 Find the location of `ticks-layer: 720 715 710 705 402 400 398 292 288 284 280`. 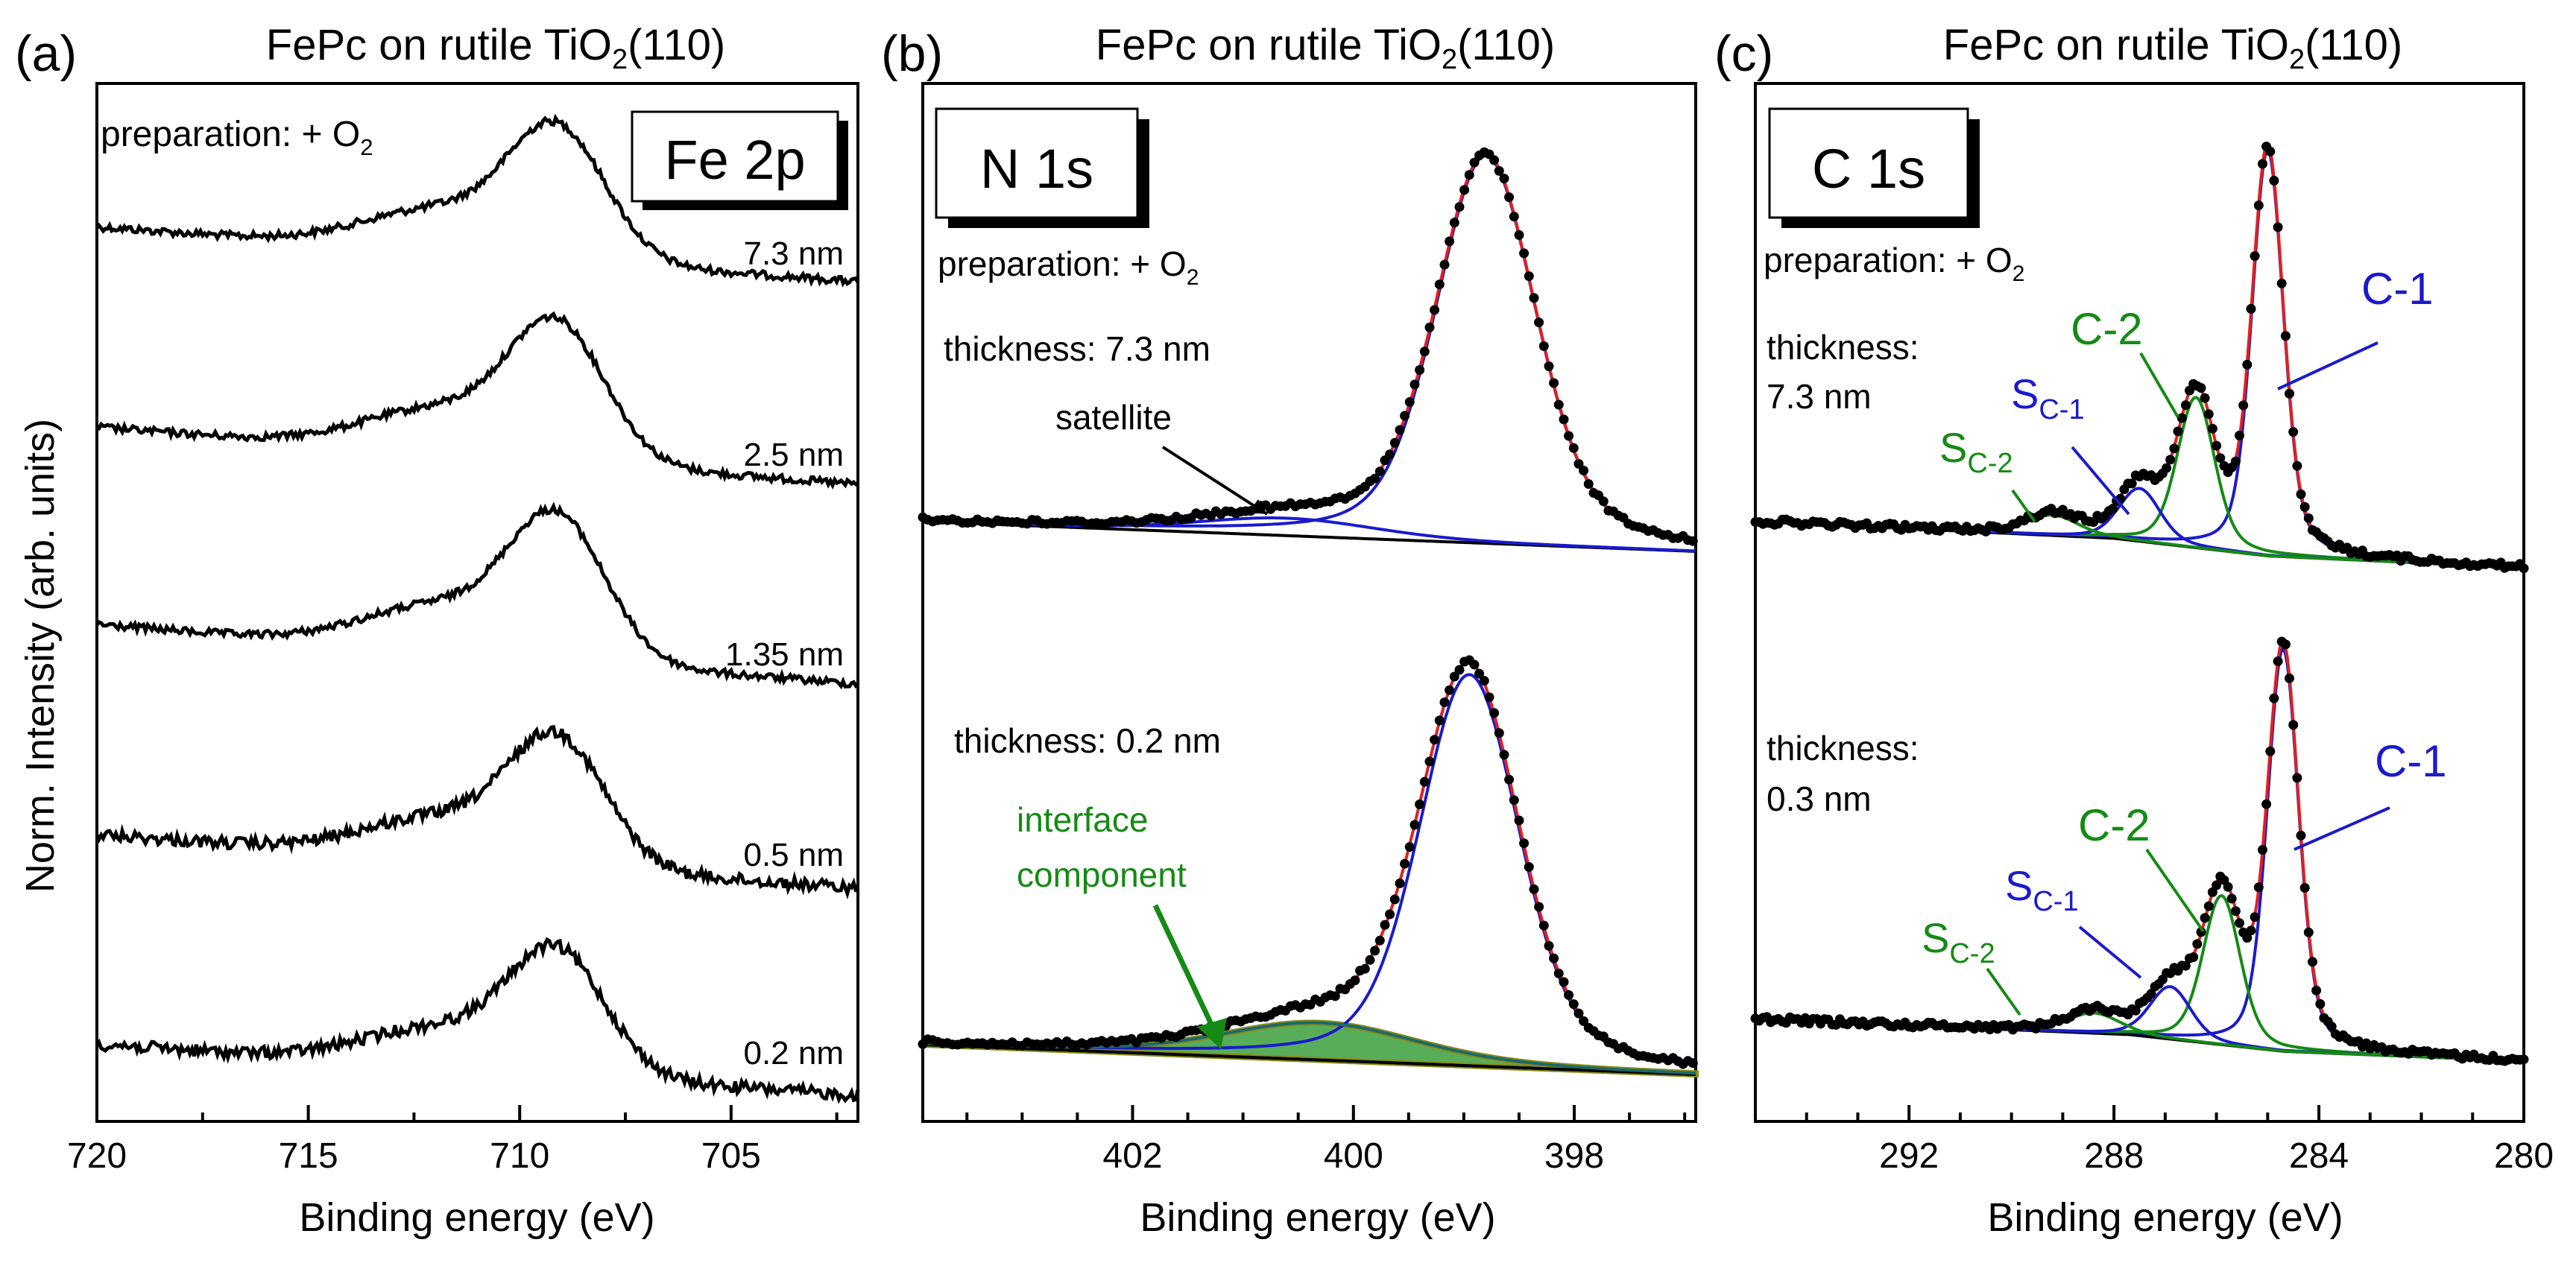

ticks-layer: 720 715 710 705 402 400 398 292 288 284 280 is located at coordinates (1310, 1140).